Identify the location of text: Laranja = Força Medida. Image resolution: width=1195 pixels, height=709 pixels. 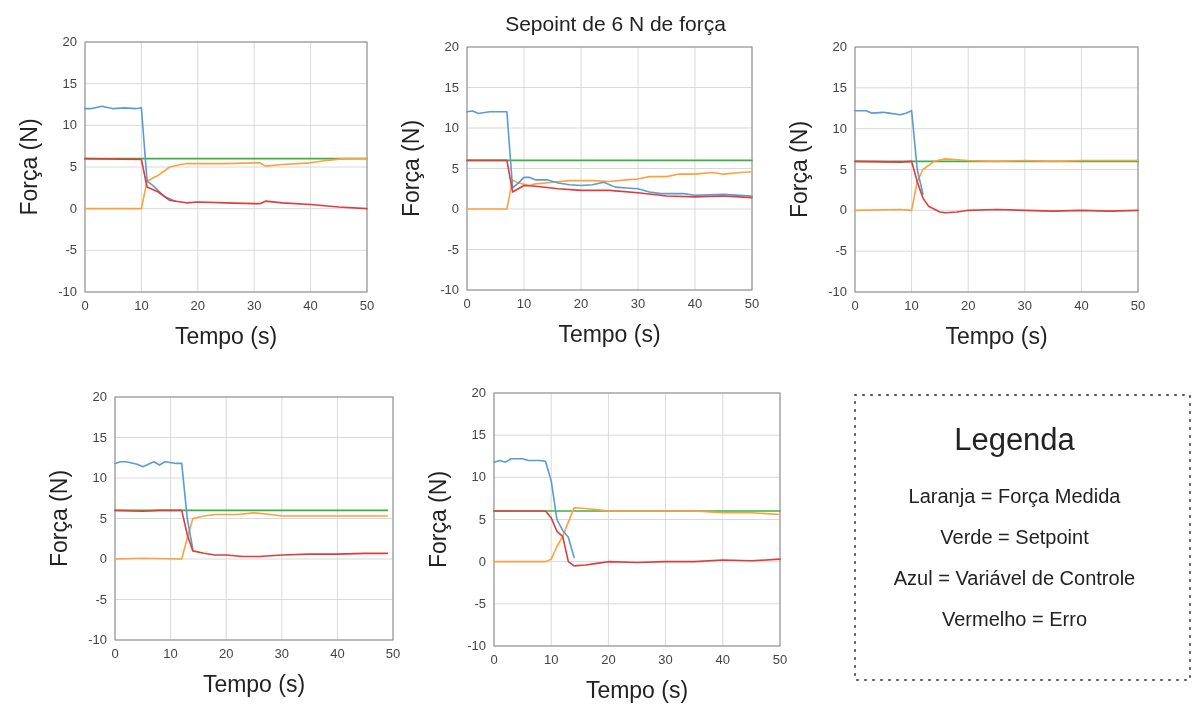
(1015, 496).